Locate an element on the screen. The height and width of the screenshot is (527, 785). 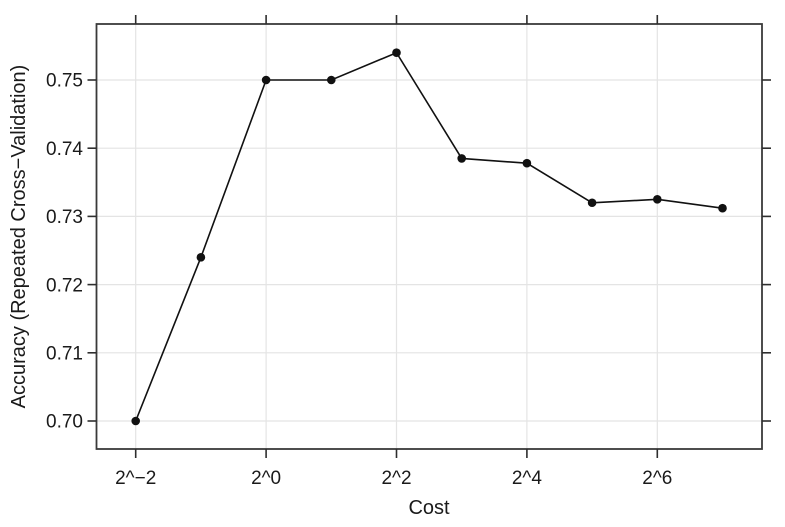
y-axis-label: Accuracy (Repeated Cross−Validation) is located at coordinates (19, 237).